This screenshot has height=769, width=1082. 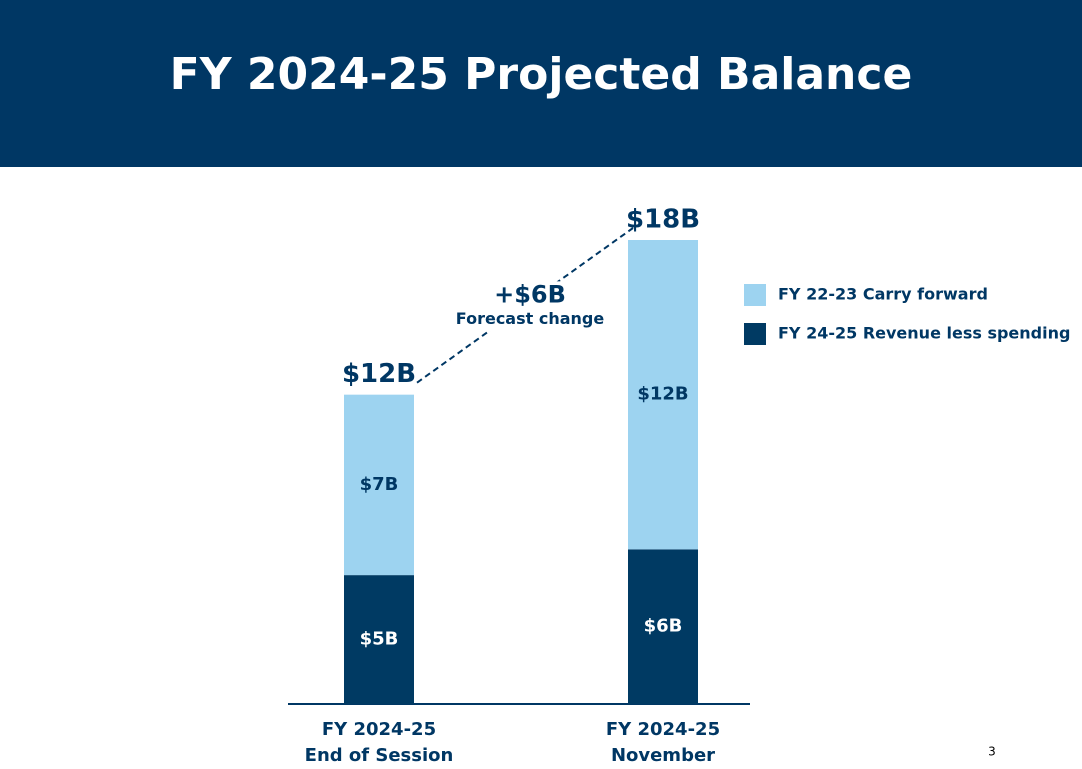 I want to click on legend-label: FY 24-25 Revenue less spending, so click(x=924, y=333).